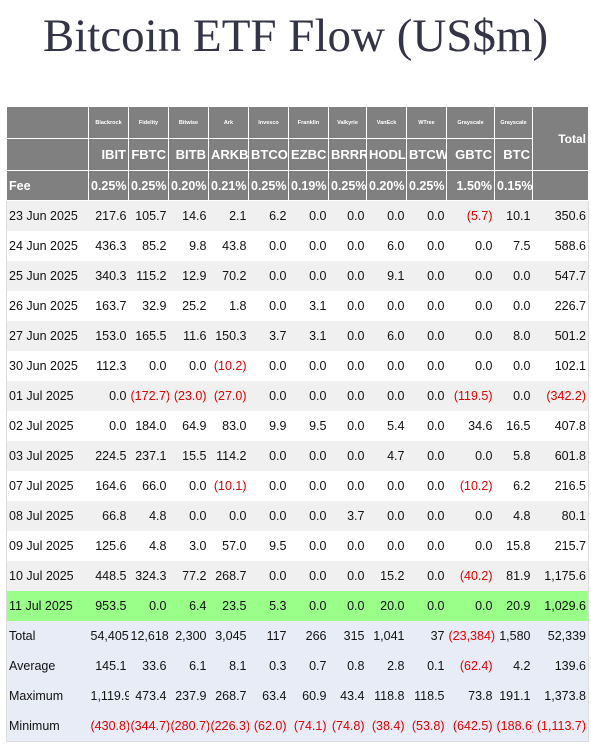 This screenshot has height=750, width=591. I want to click on flow-value: 184.0, so click(148, 426).